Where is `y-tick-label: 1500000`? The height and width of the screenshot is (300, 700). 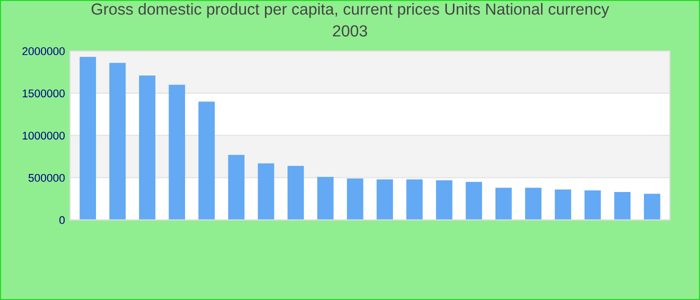 y-tick-label: 1500000 is located at coordinates (43, 93).